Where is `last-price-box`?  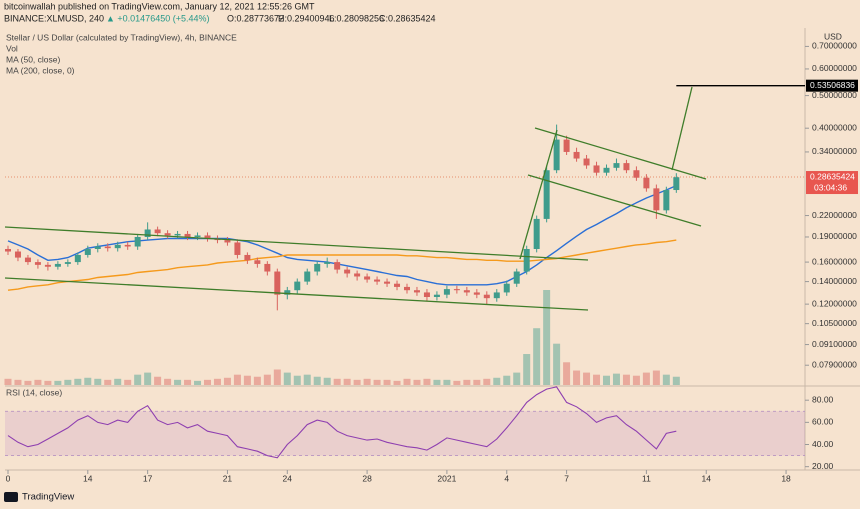 last-price-box is located at coordinates (832, 183).